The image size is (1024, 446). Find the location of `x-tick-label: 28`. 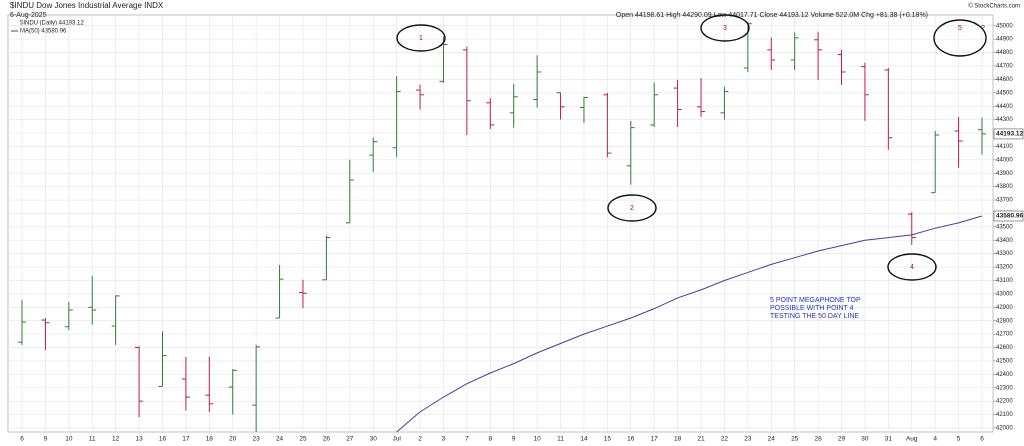

x-tick-label: 28 is located at coordinates (818, 439).